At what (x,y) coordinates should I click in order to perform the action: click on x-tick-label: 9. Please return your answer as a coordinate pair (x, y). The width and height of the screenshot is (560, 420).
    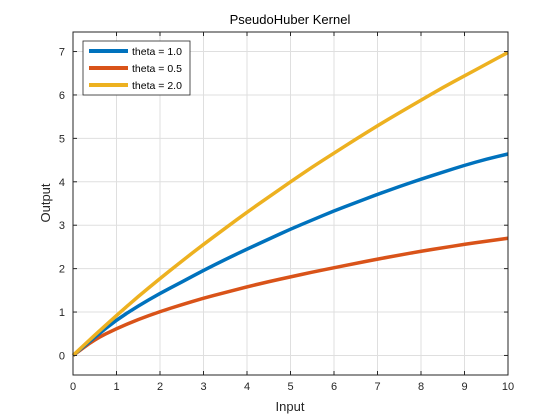
    Looking at the image, I should click on (464, 387).